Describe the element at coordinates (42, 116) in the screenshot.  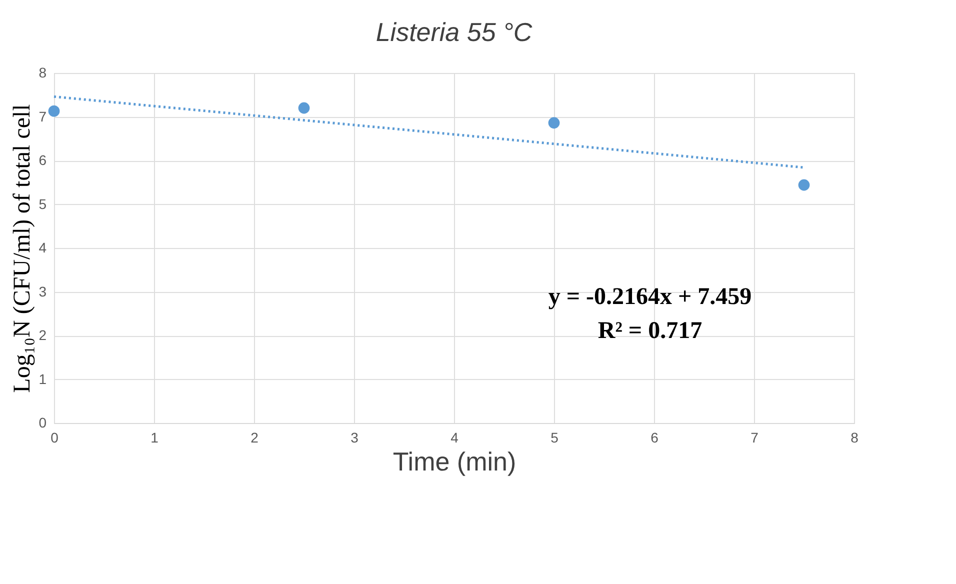
I see `y-tick-label: 7` at that location.